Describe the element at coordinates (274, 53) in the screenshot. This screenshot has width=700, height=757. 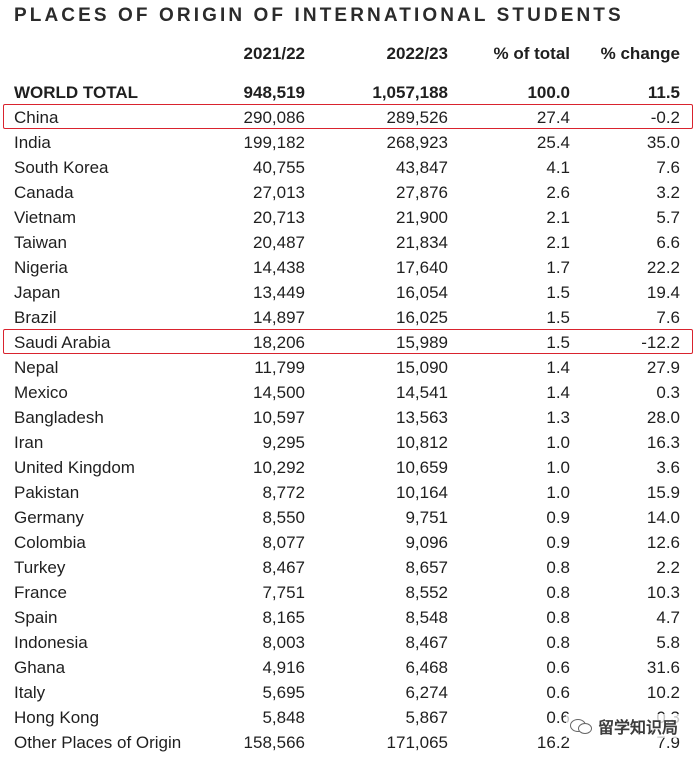
I see `header-2021-22: 2021/22` at that location.